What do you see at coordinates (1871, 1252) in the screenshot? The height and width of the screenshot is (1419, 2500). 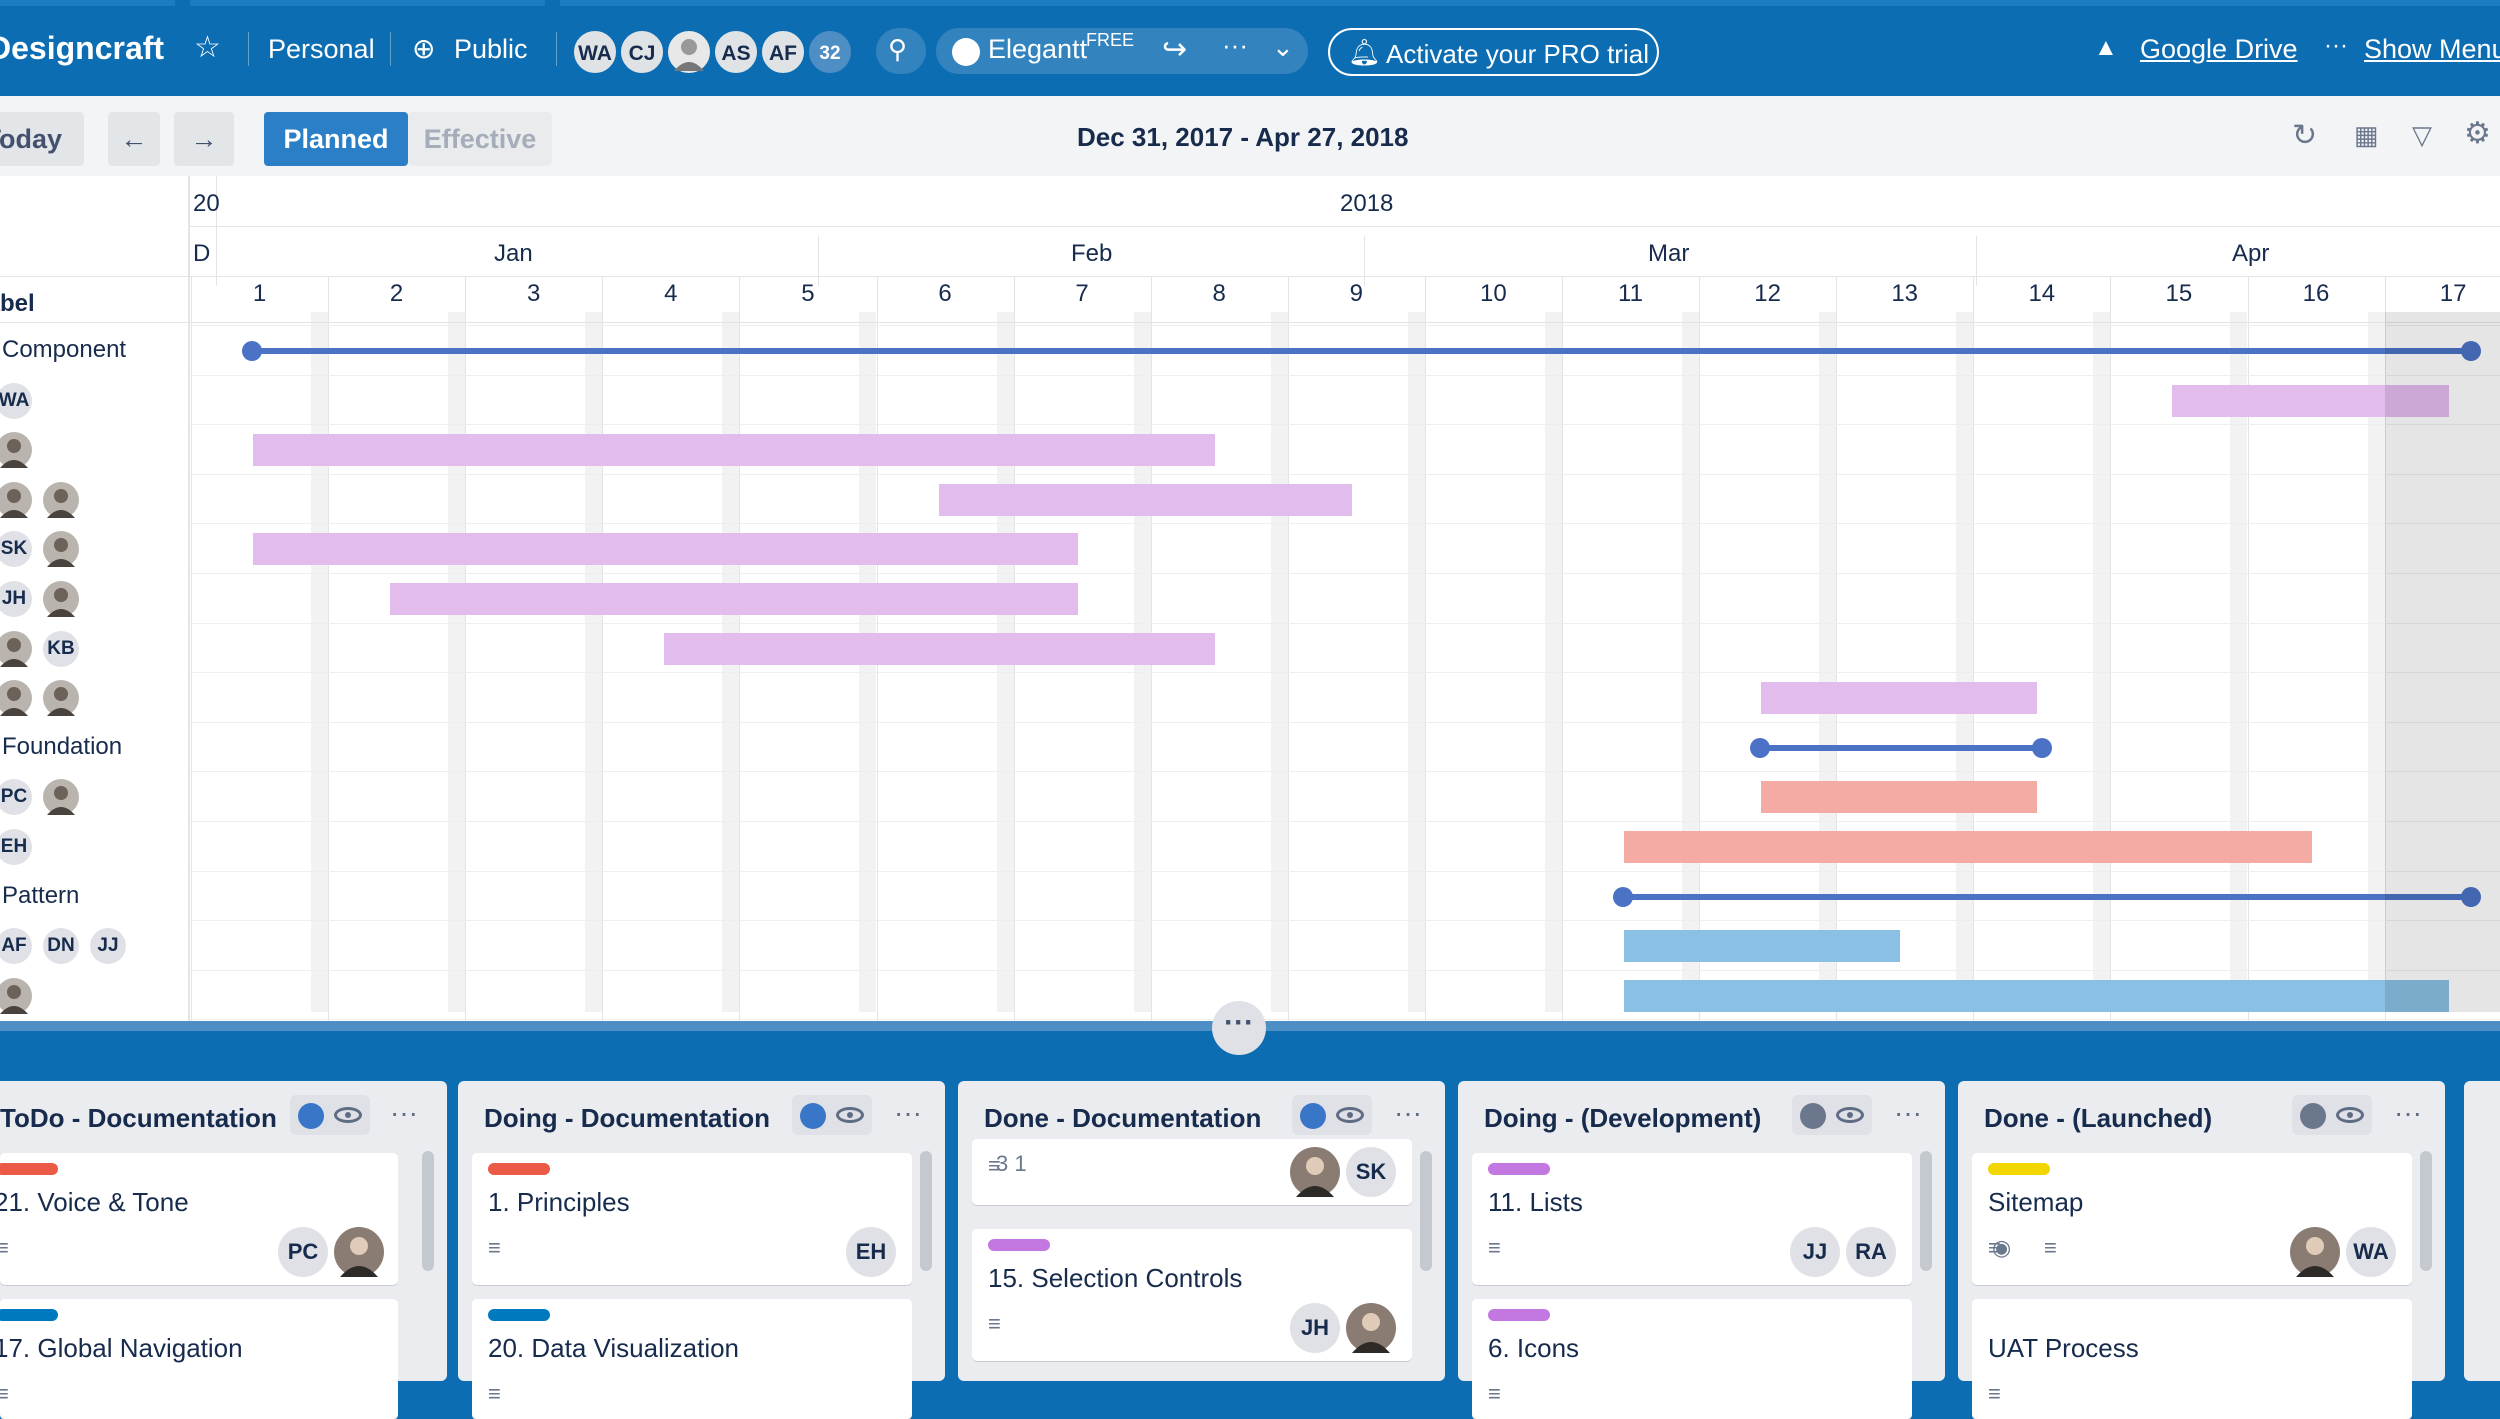 I see `member-avatar: RA` at bounding box center [1871, 1252].